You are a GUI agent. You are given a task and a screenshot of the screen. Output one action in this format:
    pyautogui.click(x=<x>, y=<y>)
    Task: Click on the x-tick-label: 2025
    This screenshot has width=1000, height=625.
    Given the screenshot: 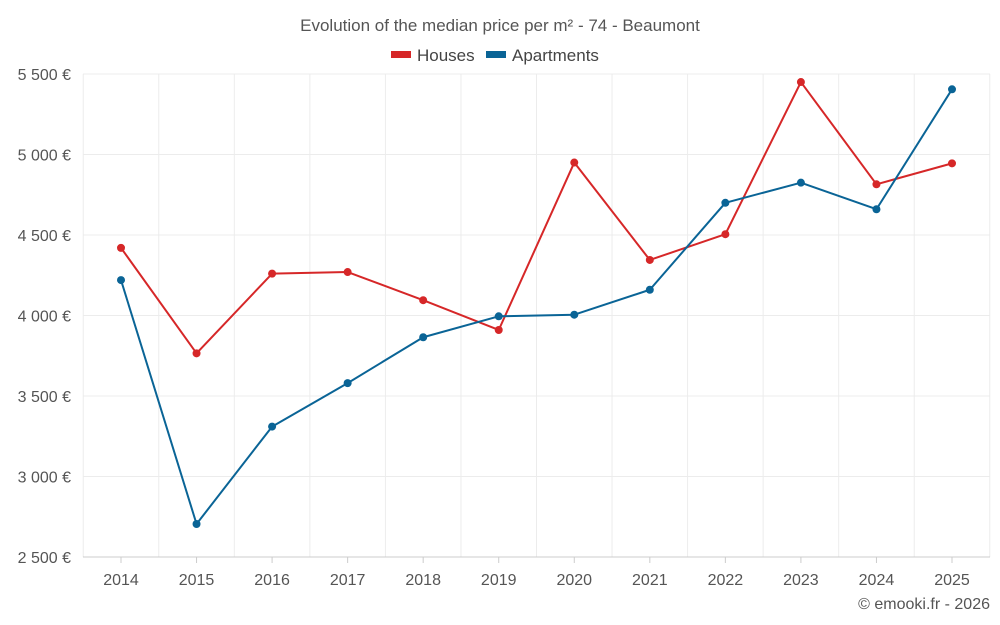 What is the action you would take?
    pyautogui.click(x=952, y=580)
    